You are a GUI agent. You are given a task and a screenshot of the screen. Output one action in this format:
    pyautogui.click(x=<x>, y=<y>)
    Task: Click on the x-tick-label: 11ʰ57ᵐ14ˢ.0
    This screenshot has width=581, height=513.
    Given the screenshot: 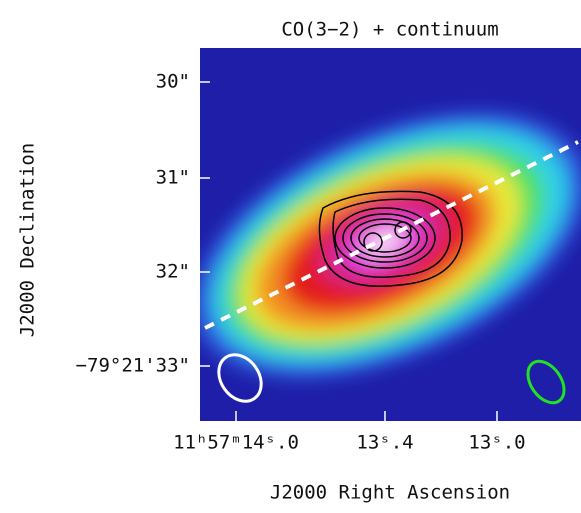 What is the action you would take?
    pyautogui.click(x=236, y=443)
    